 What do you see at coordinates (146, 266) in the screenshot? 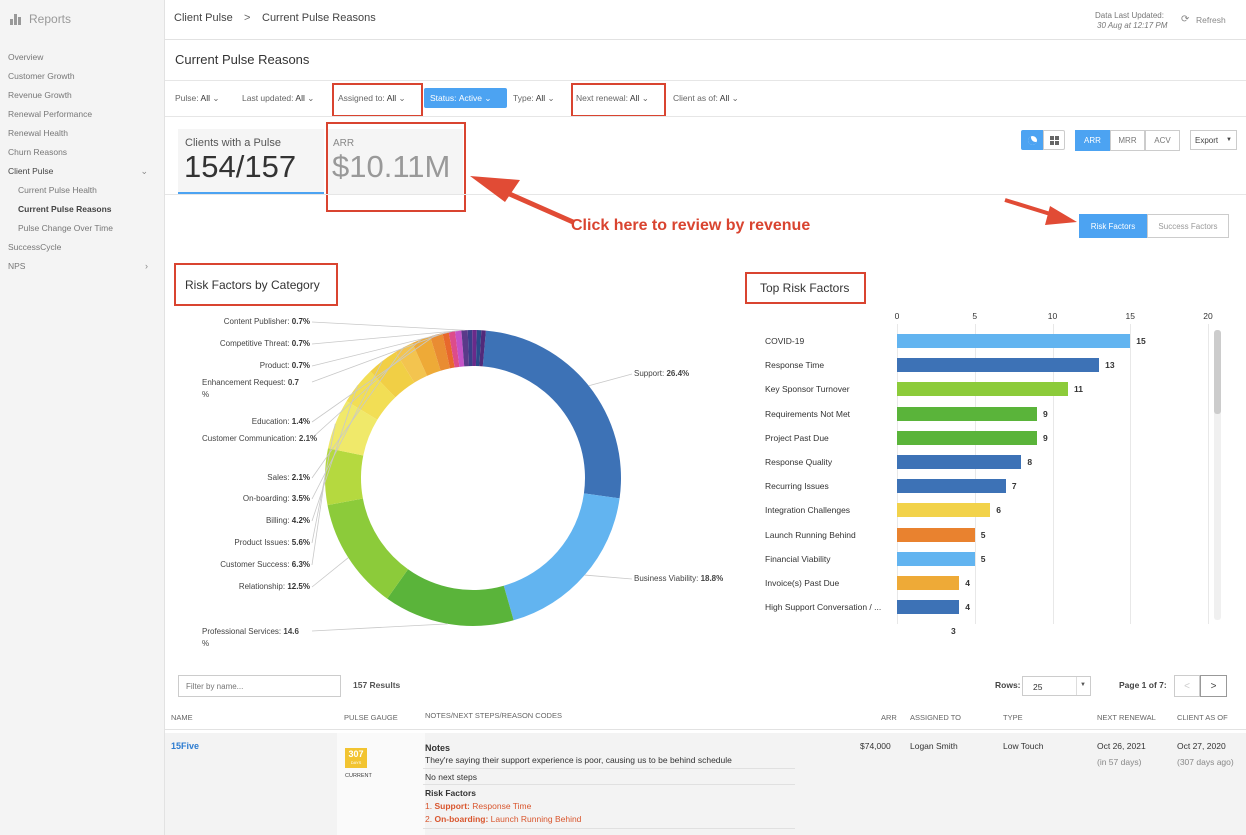
I see `chevron-right-icon: ›` at bounding box center [146, 266].